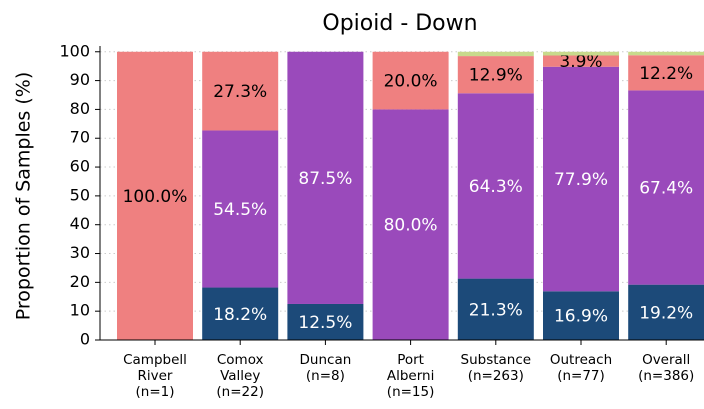 This screenshot has height=409, width=704. What do you see at coordinates (240, 360) in the screenshot?
I see `x-tick-label-line: Comox` at bounding box center [240, 360].